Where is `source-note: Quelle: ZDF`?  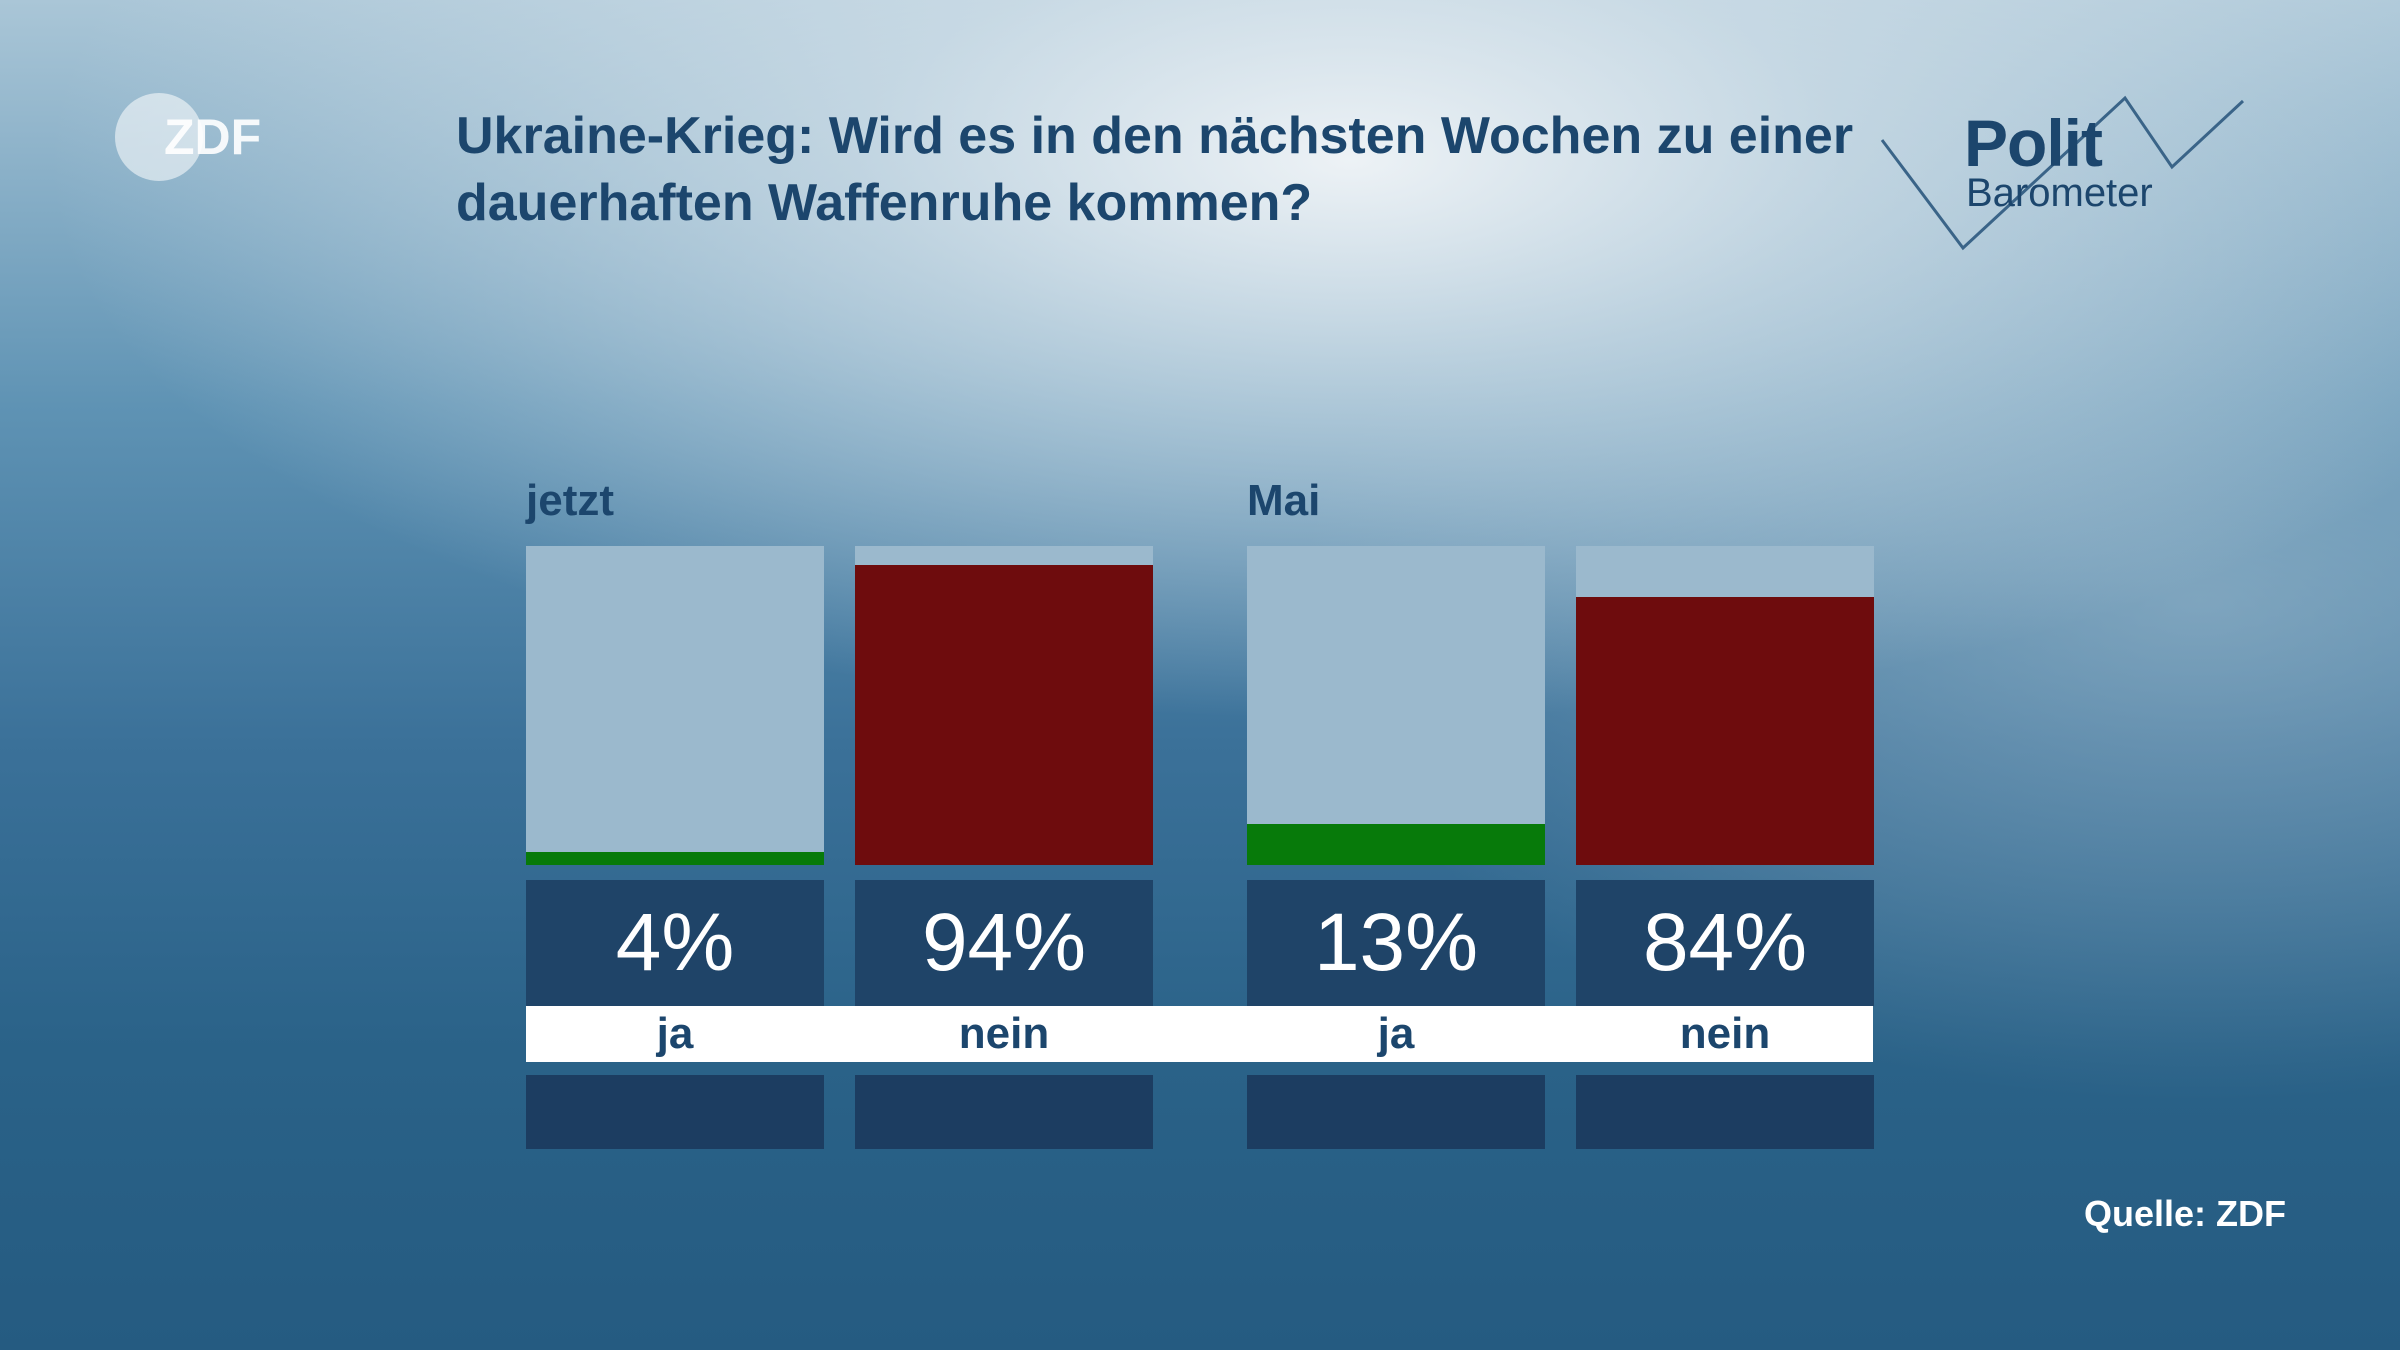 source-note: Quelle: ZDF is located at coordinates (2184, 1213).